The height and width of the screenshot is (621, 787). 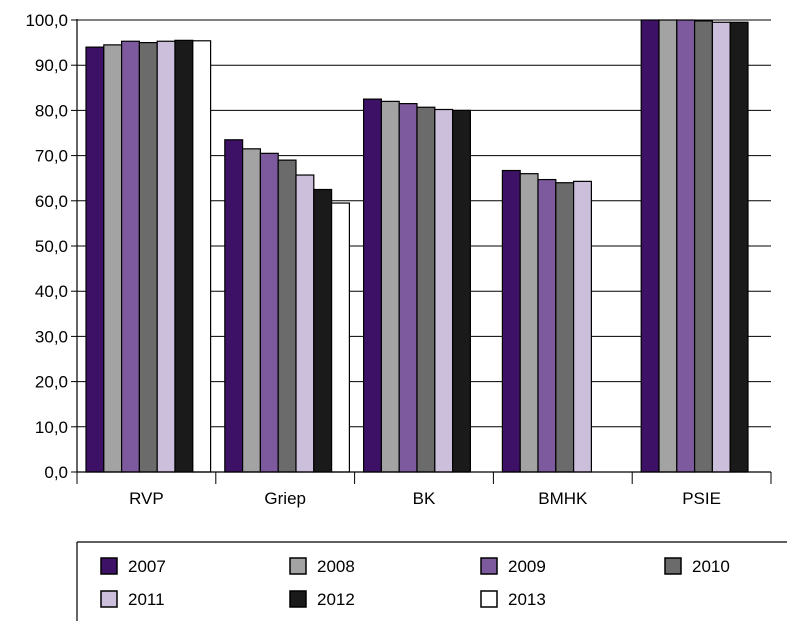 I want to click on x-tick-label: BK, so click(x=424, y=498).